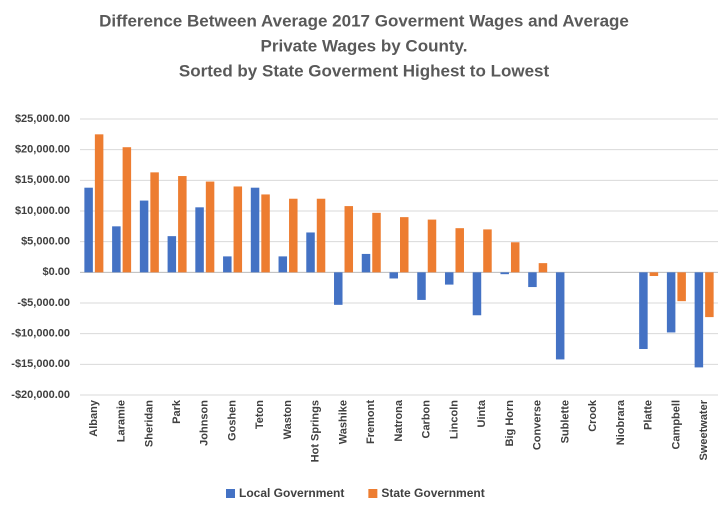 The image size is (728, 517). What do you see at coordinates (364, 45) in the screenshot?
I see `chart-title: Private Wages by County.` at bounding box center [364, 45].